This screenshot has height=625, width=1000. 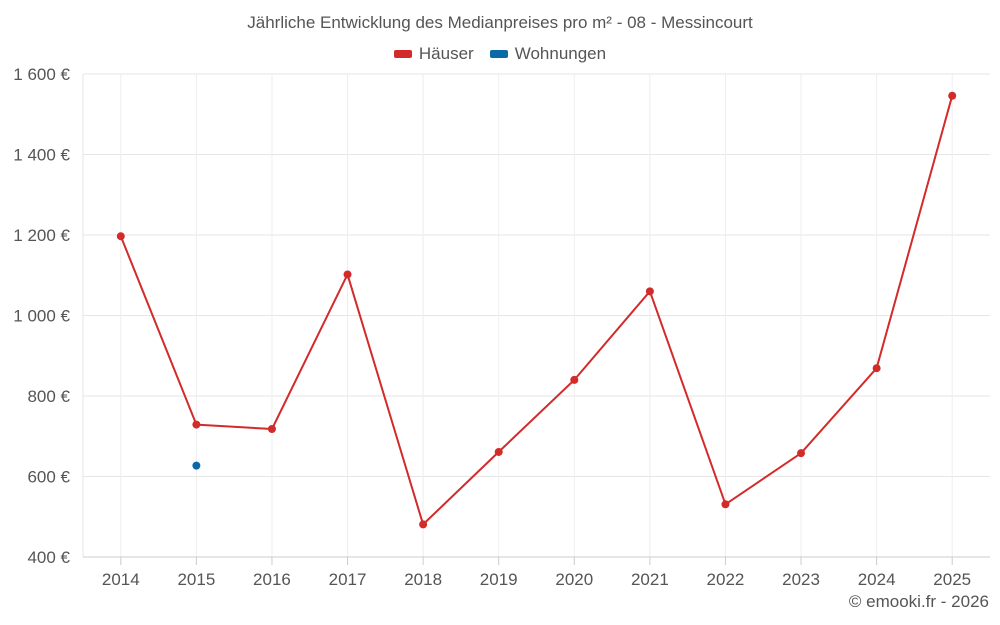 What do you see at coordinates (650, 579) in the screenshot?
I see `x-tick-label: 2021` at bounding box center [650, 579].